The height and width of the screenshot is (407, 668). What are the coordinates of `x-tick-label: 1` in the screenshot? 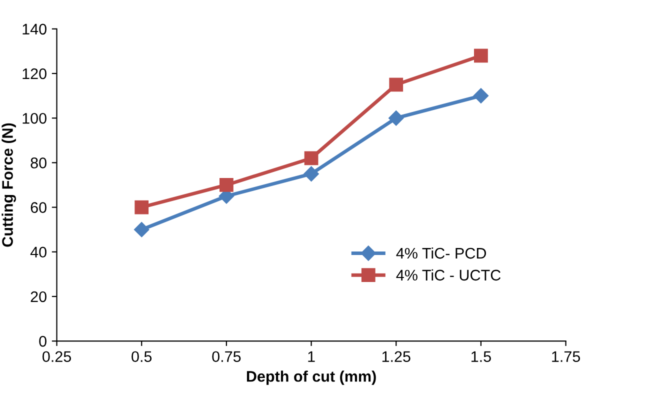 It's located at (311, 356).